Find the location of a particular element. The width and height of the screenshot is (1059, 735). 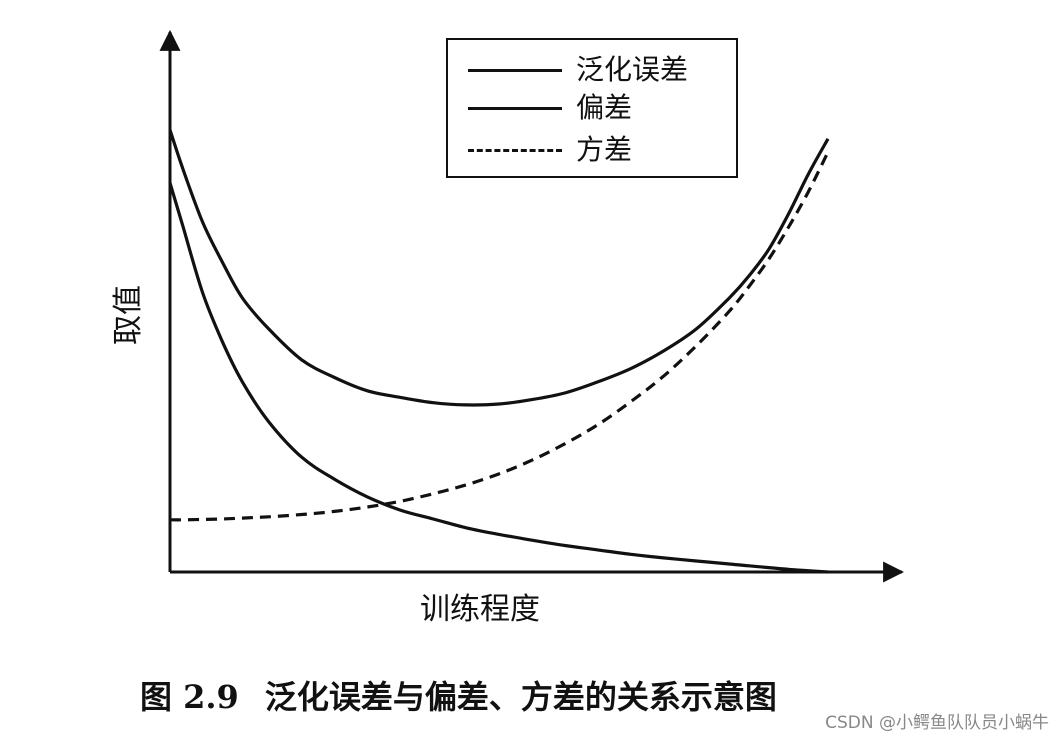

legend-item-variance: 方差 is located at coordinates (550, 150).